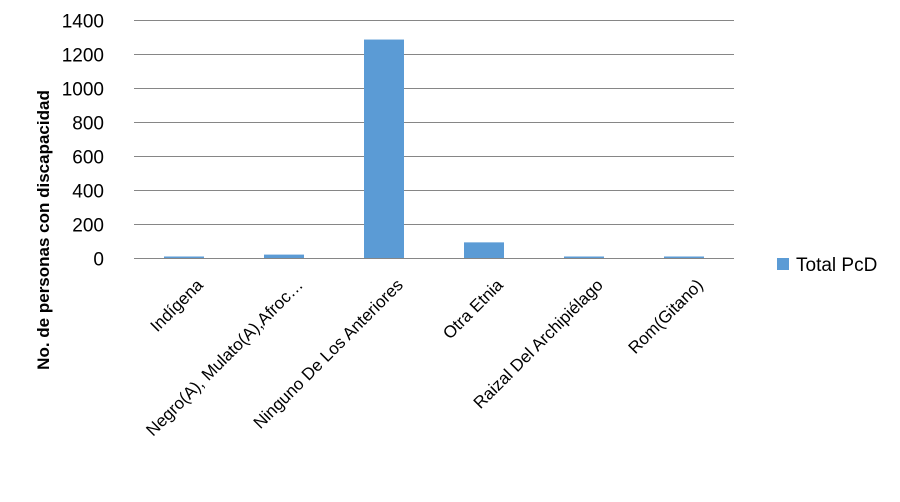  I want to click on y-tick-label: 600, so click(88, 158).